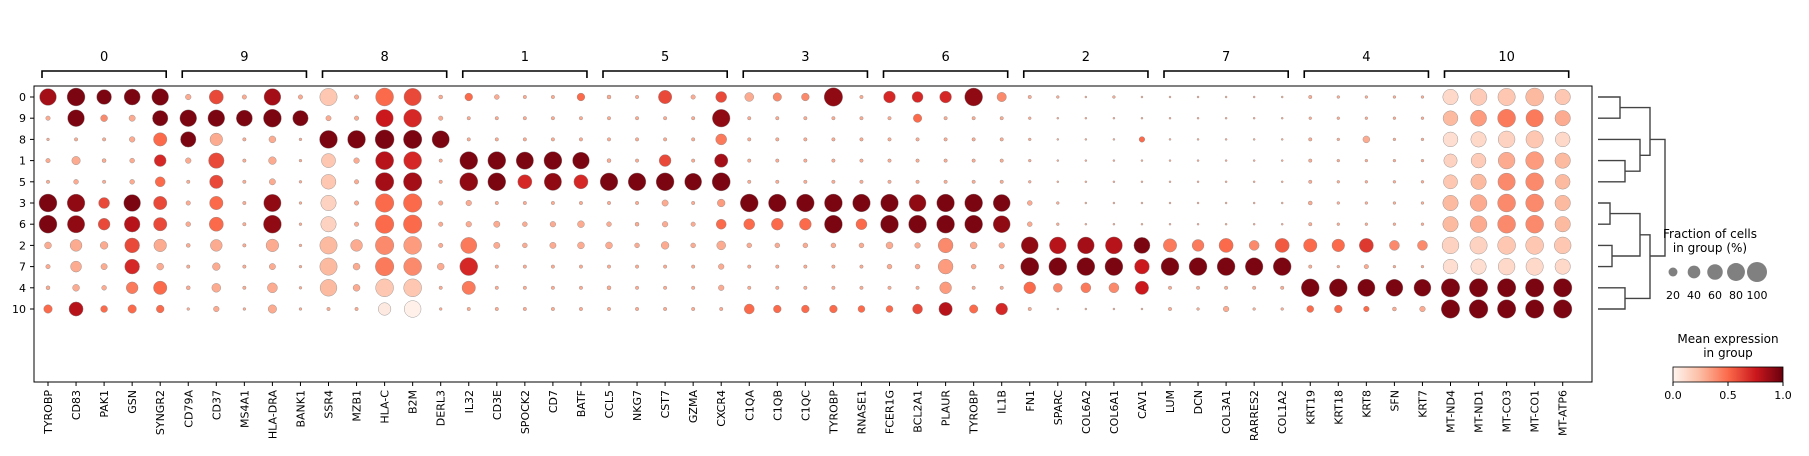 Image resolution: width=1809 pixels, height=456 pixels. What do you see at coordinates (1114, 412) in the screenshot?
I see `gene-label: COL6A1` at bounding box center [1114, 412].